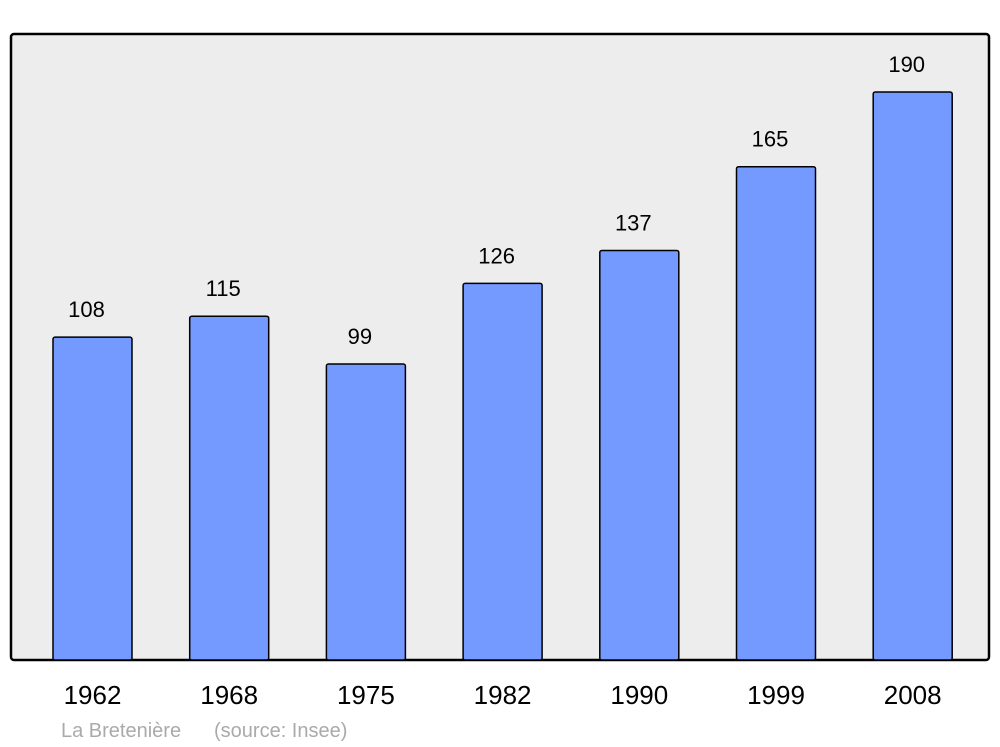 This screenshot has height=747, width=1000. Describe the element at coordinates (906, 64) in the screenshot. I see `data-label-2008: 190` at that location.